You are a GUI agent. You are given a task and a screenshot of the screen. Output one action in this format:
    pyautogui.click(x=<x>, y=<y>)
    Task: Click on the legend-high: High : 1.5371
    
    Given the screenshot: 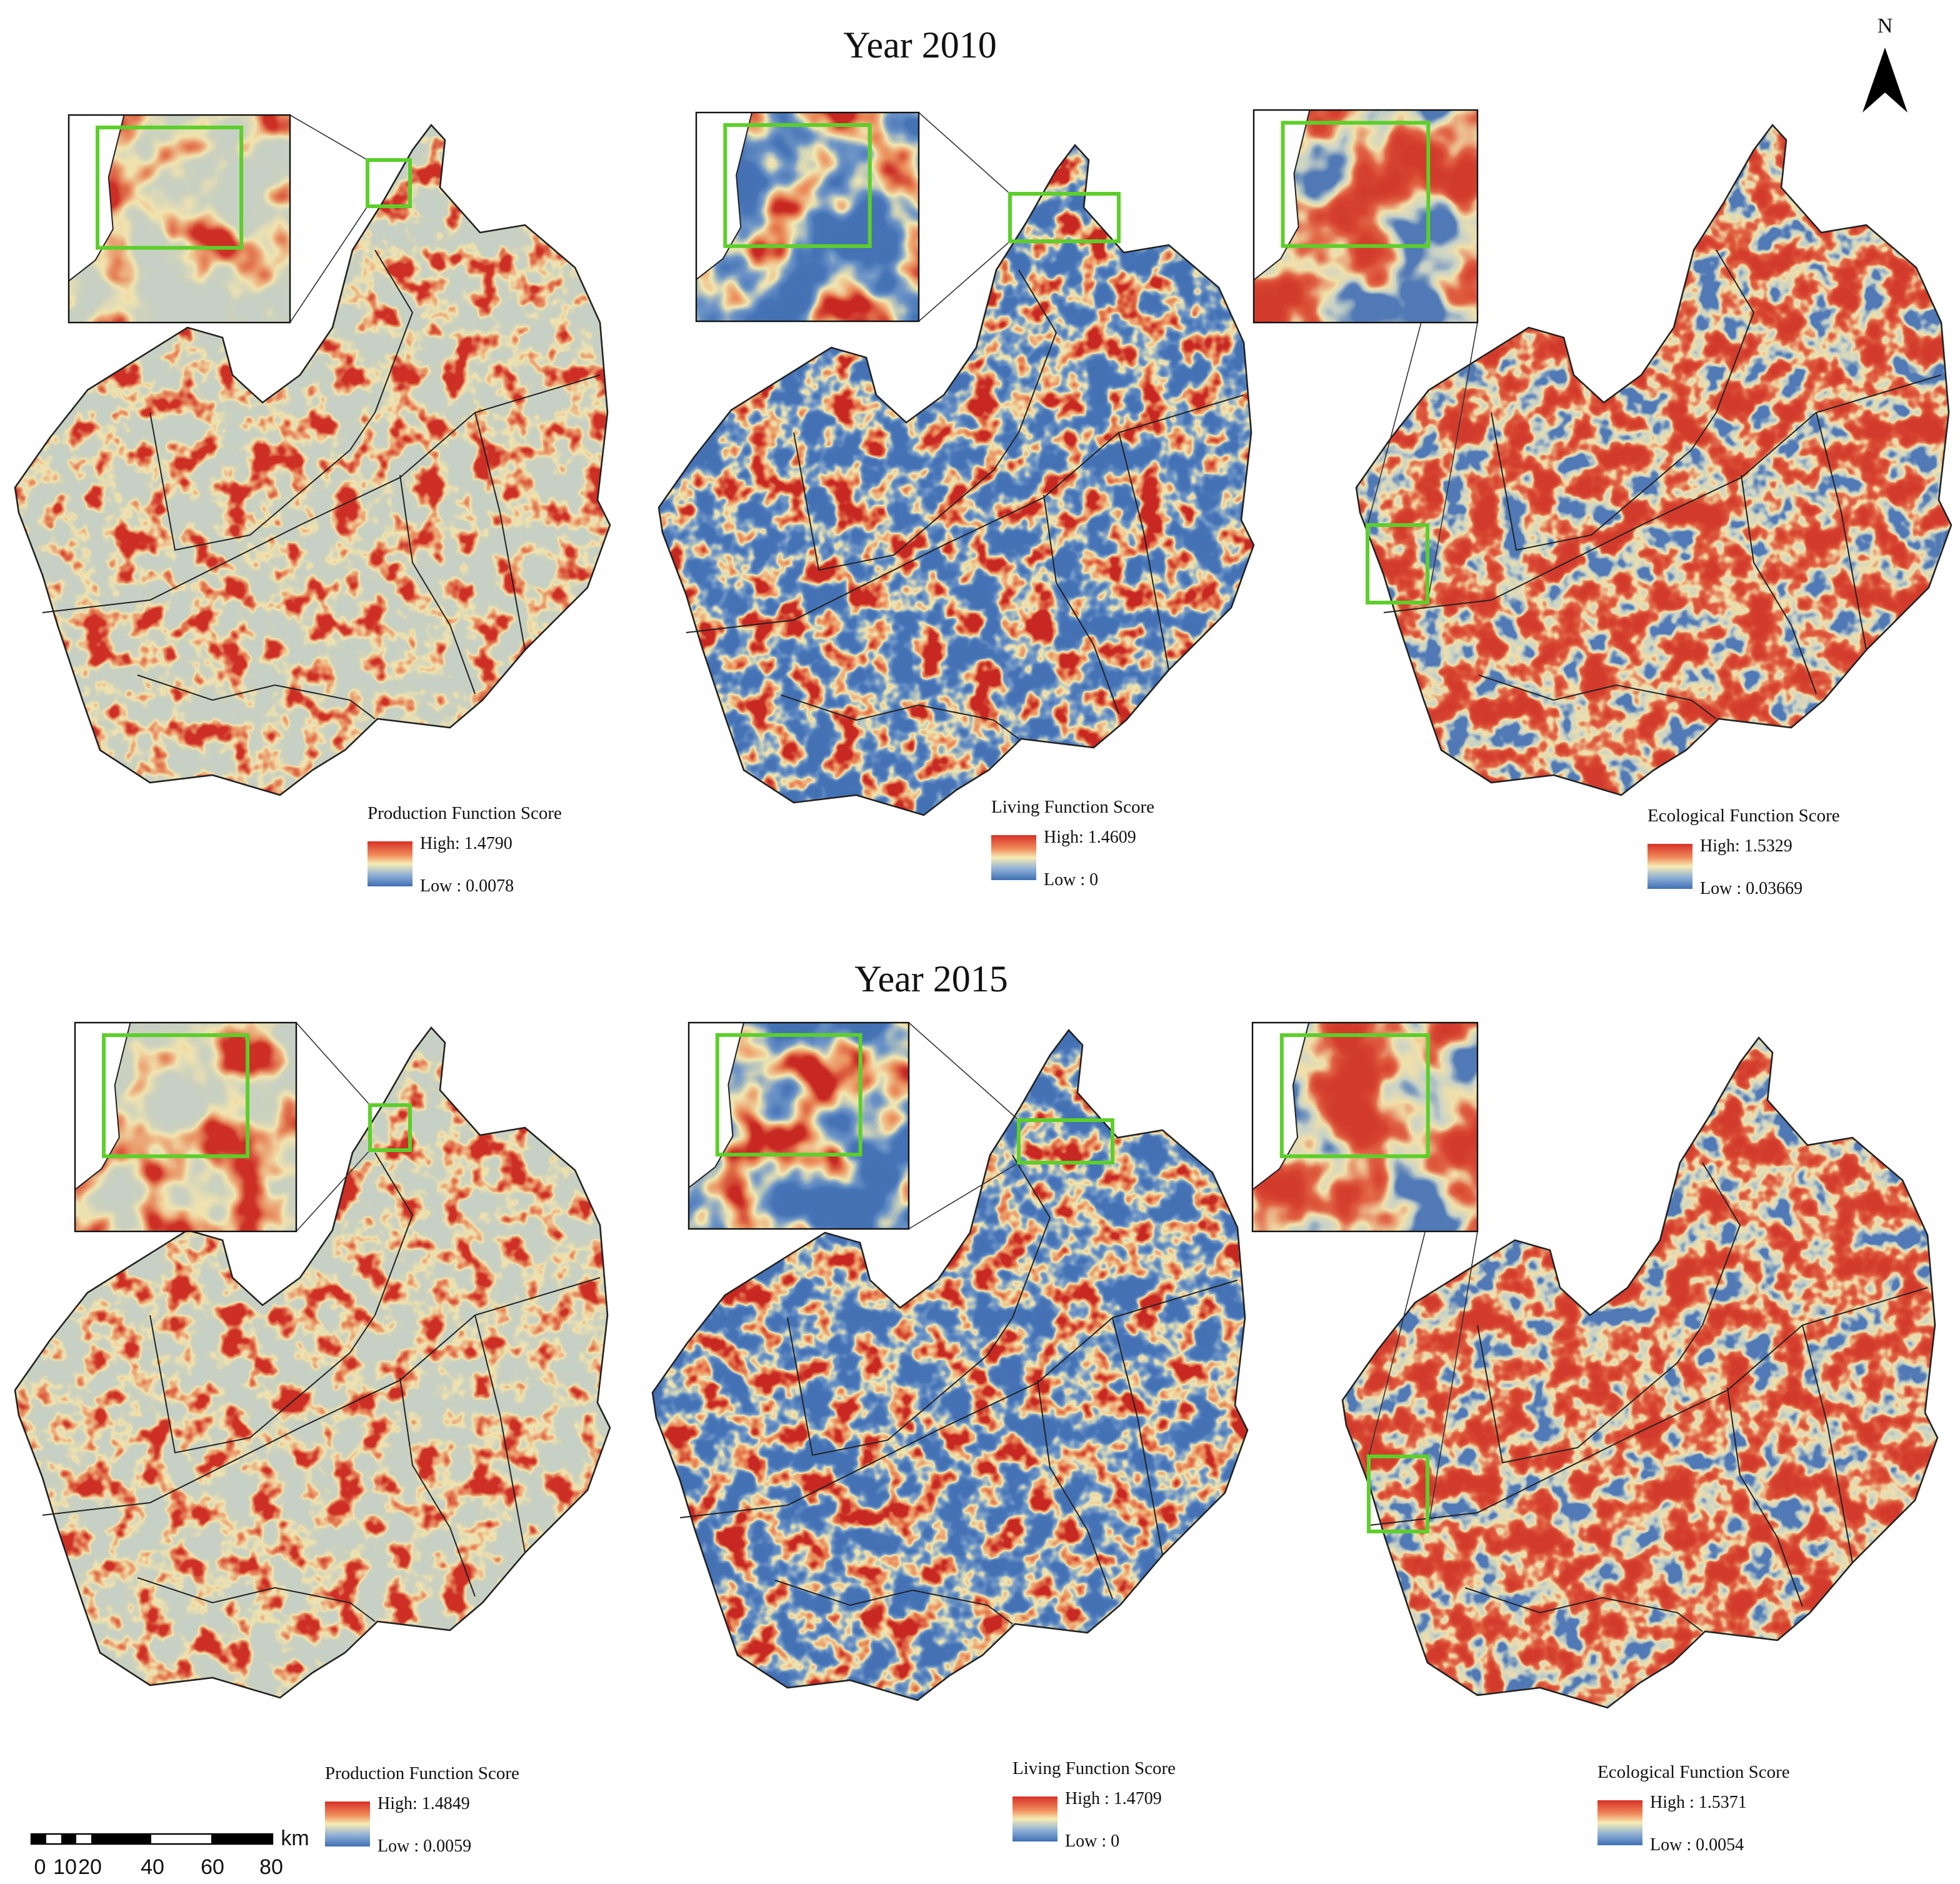 What is the action you would take?
    pyautogui.click(x=1699, y=1803)
    